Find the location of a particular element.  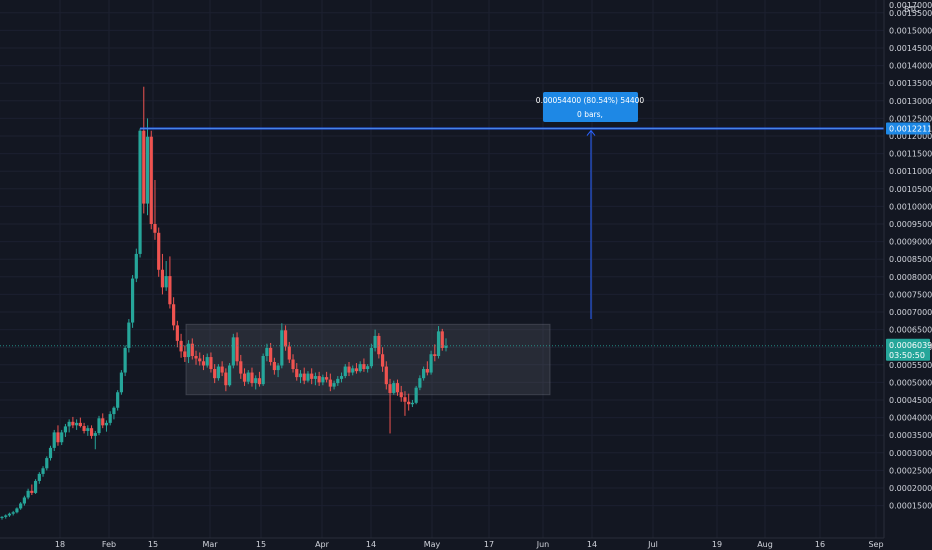

time-axis-ticks: 18 Feb 15 Mar 15 Apr 14 May 17 Jun 14 Jul 19 Aug 16 Sep is located at coordinates (469, 544).